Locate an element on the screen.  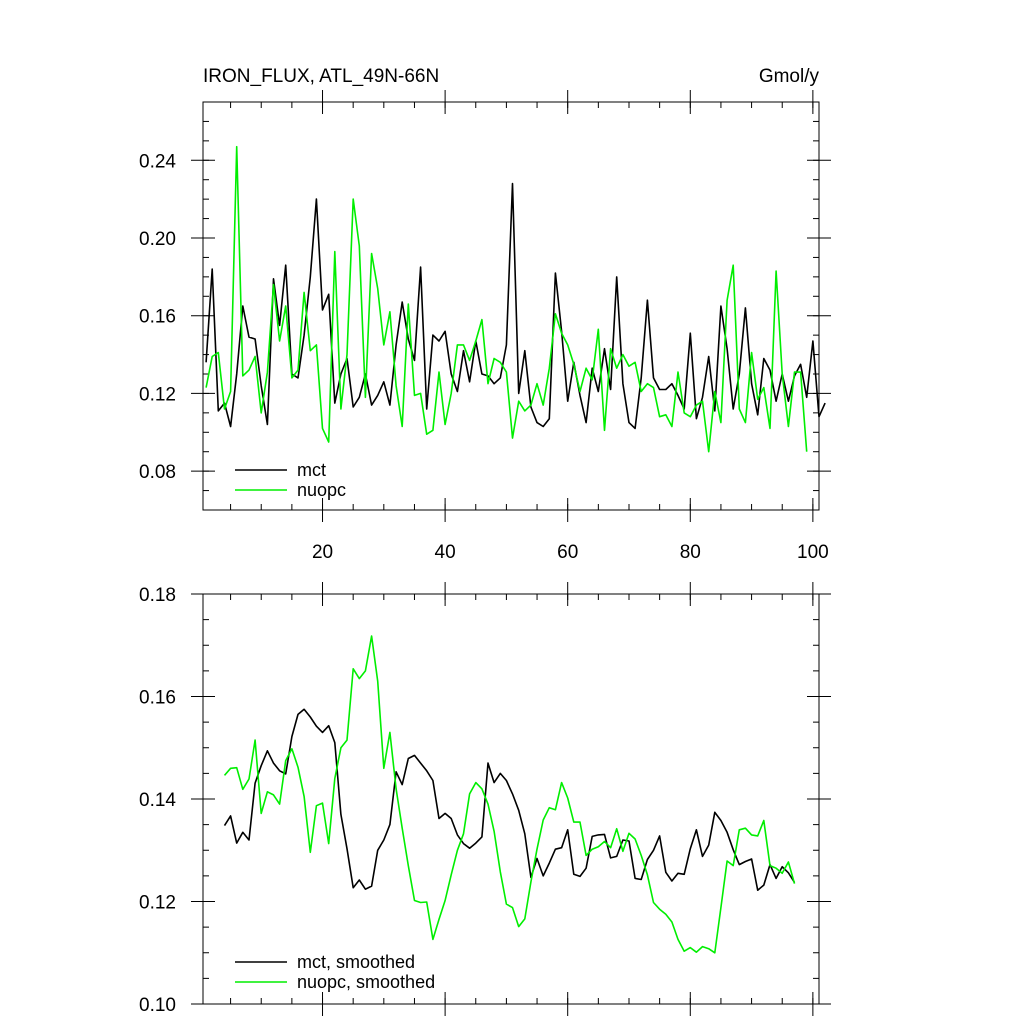
top-legend: mct nuopc is located at coordinates (290, 480).